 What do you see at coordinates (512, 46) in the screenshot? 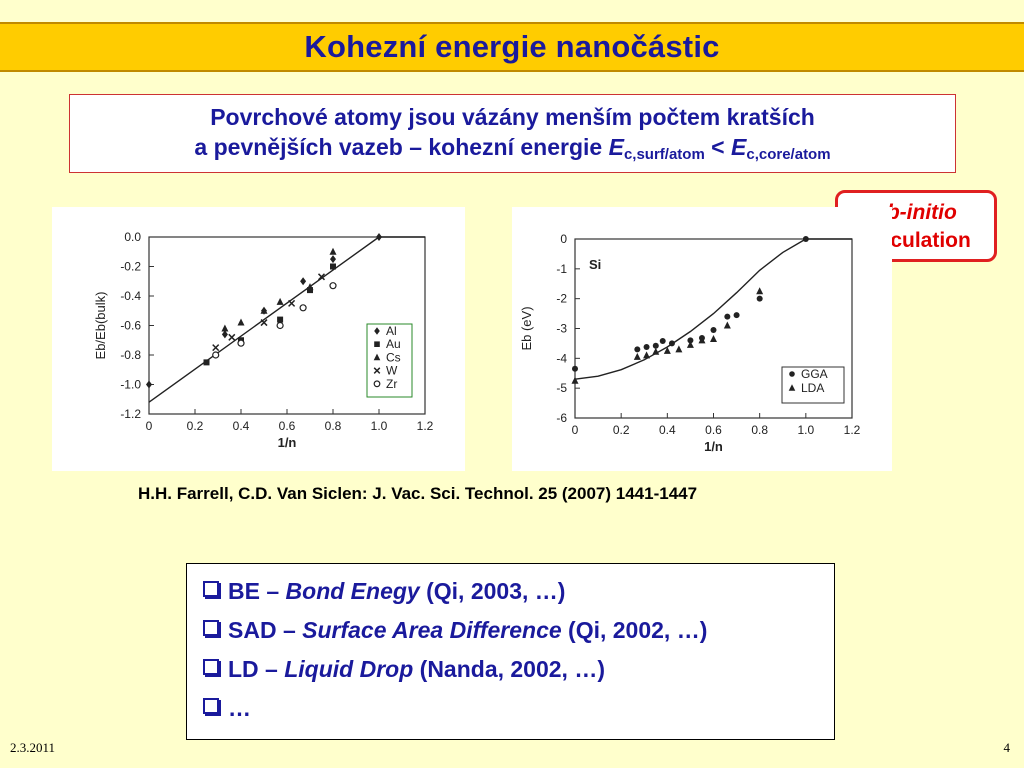
I see `slide-title: Kohezní energie nanočástic` at bounding box center [512, 46].